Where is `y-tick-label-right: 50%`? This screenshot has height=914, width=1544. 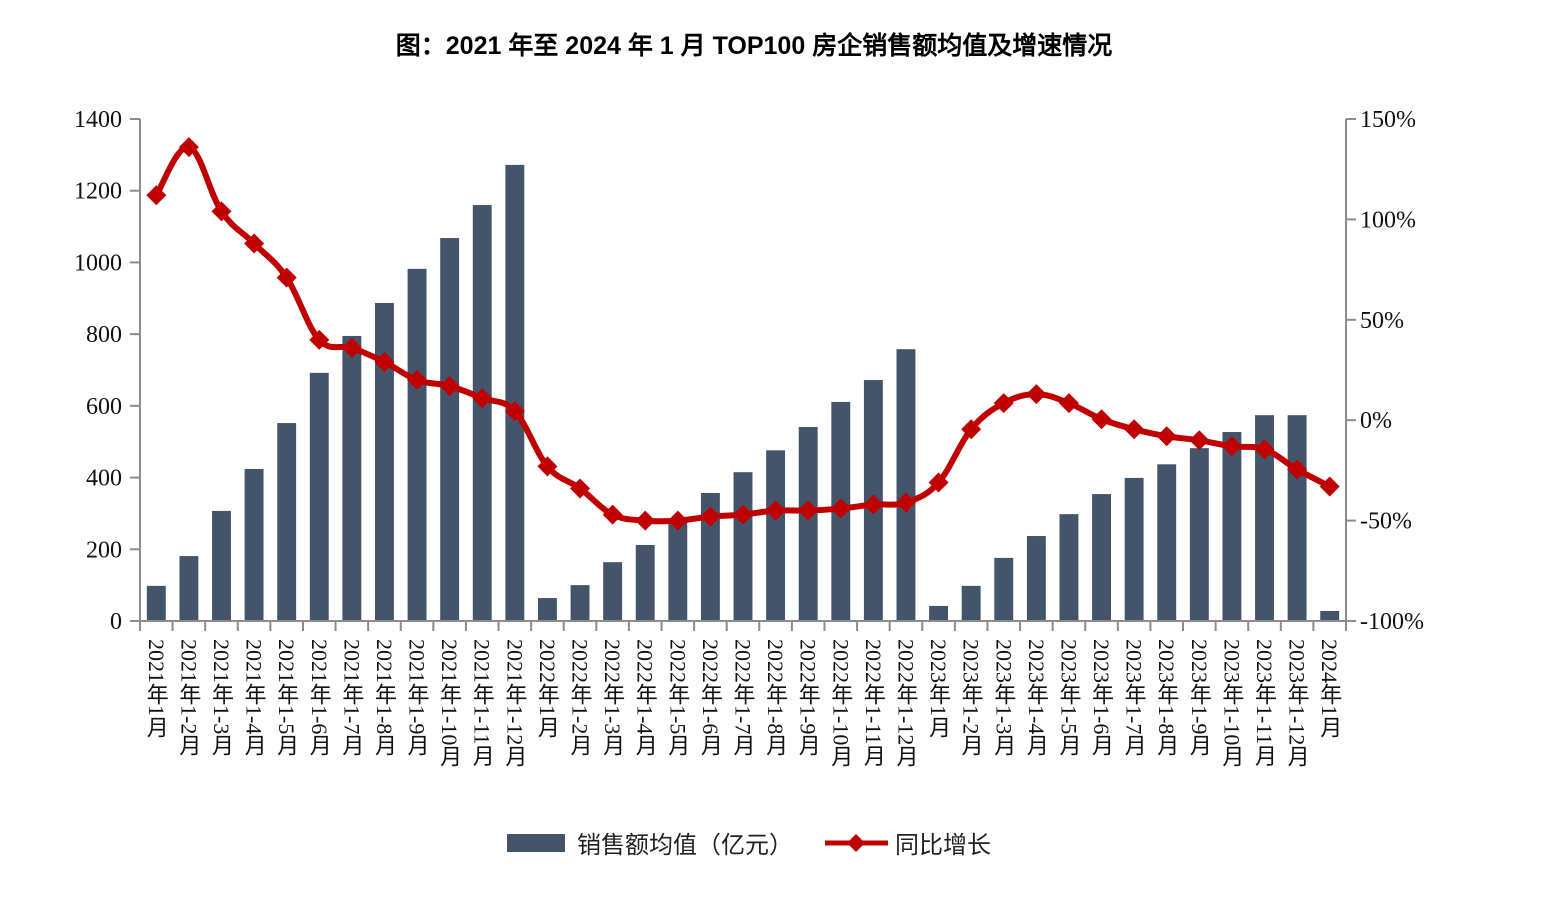
y-tick-label-right: 50% is located at coordinates (1382, 321).